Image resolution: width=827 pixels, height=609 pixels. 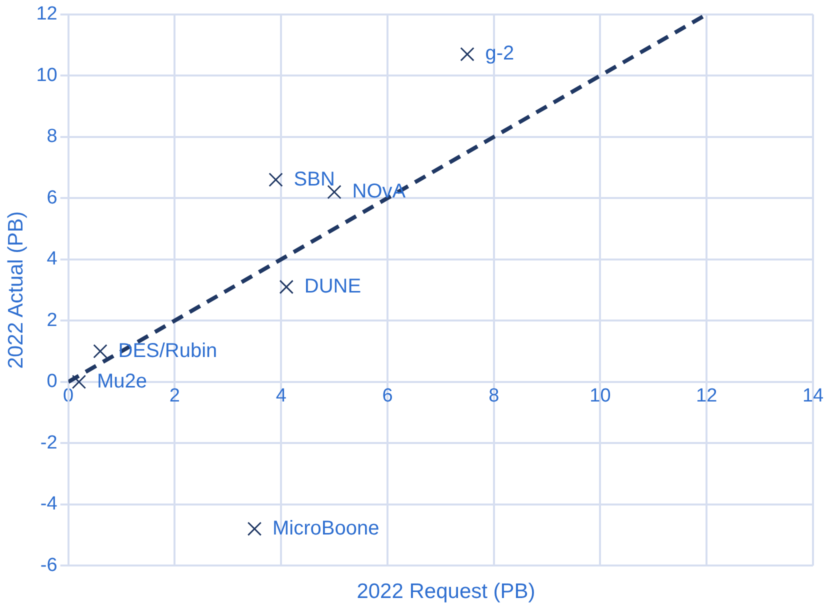 I want to click on y-tick-label: 0, so click(x=52, y=381).